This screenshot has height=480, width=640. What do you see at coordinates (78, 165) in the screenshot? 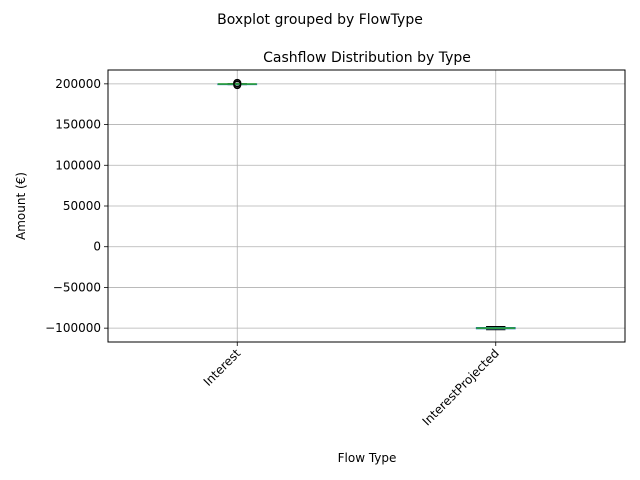
I see `y-tick-label: 100000` at bounding box center [78, 165].